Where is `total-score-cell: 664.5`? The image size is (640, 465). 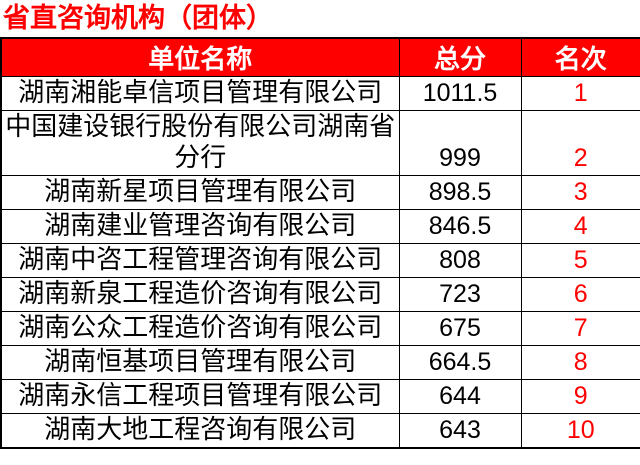
total-score-cell: 664.5 is located at coordinates (460, 362).